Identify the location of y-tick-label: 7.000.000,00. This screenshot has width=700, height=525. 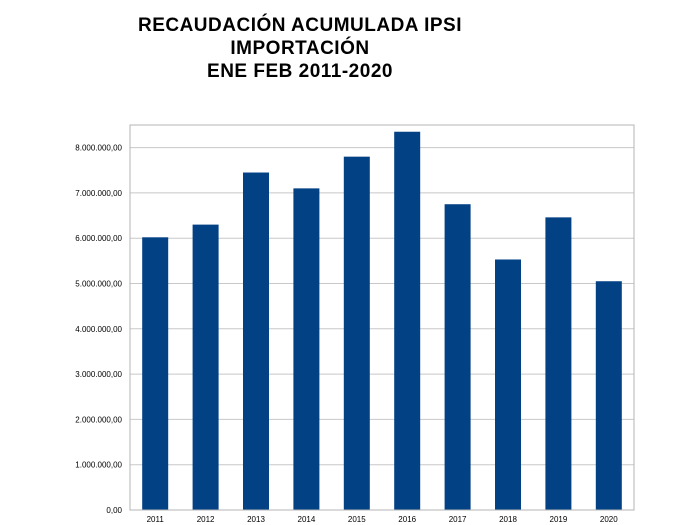
(98, 193).